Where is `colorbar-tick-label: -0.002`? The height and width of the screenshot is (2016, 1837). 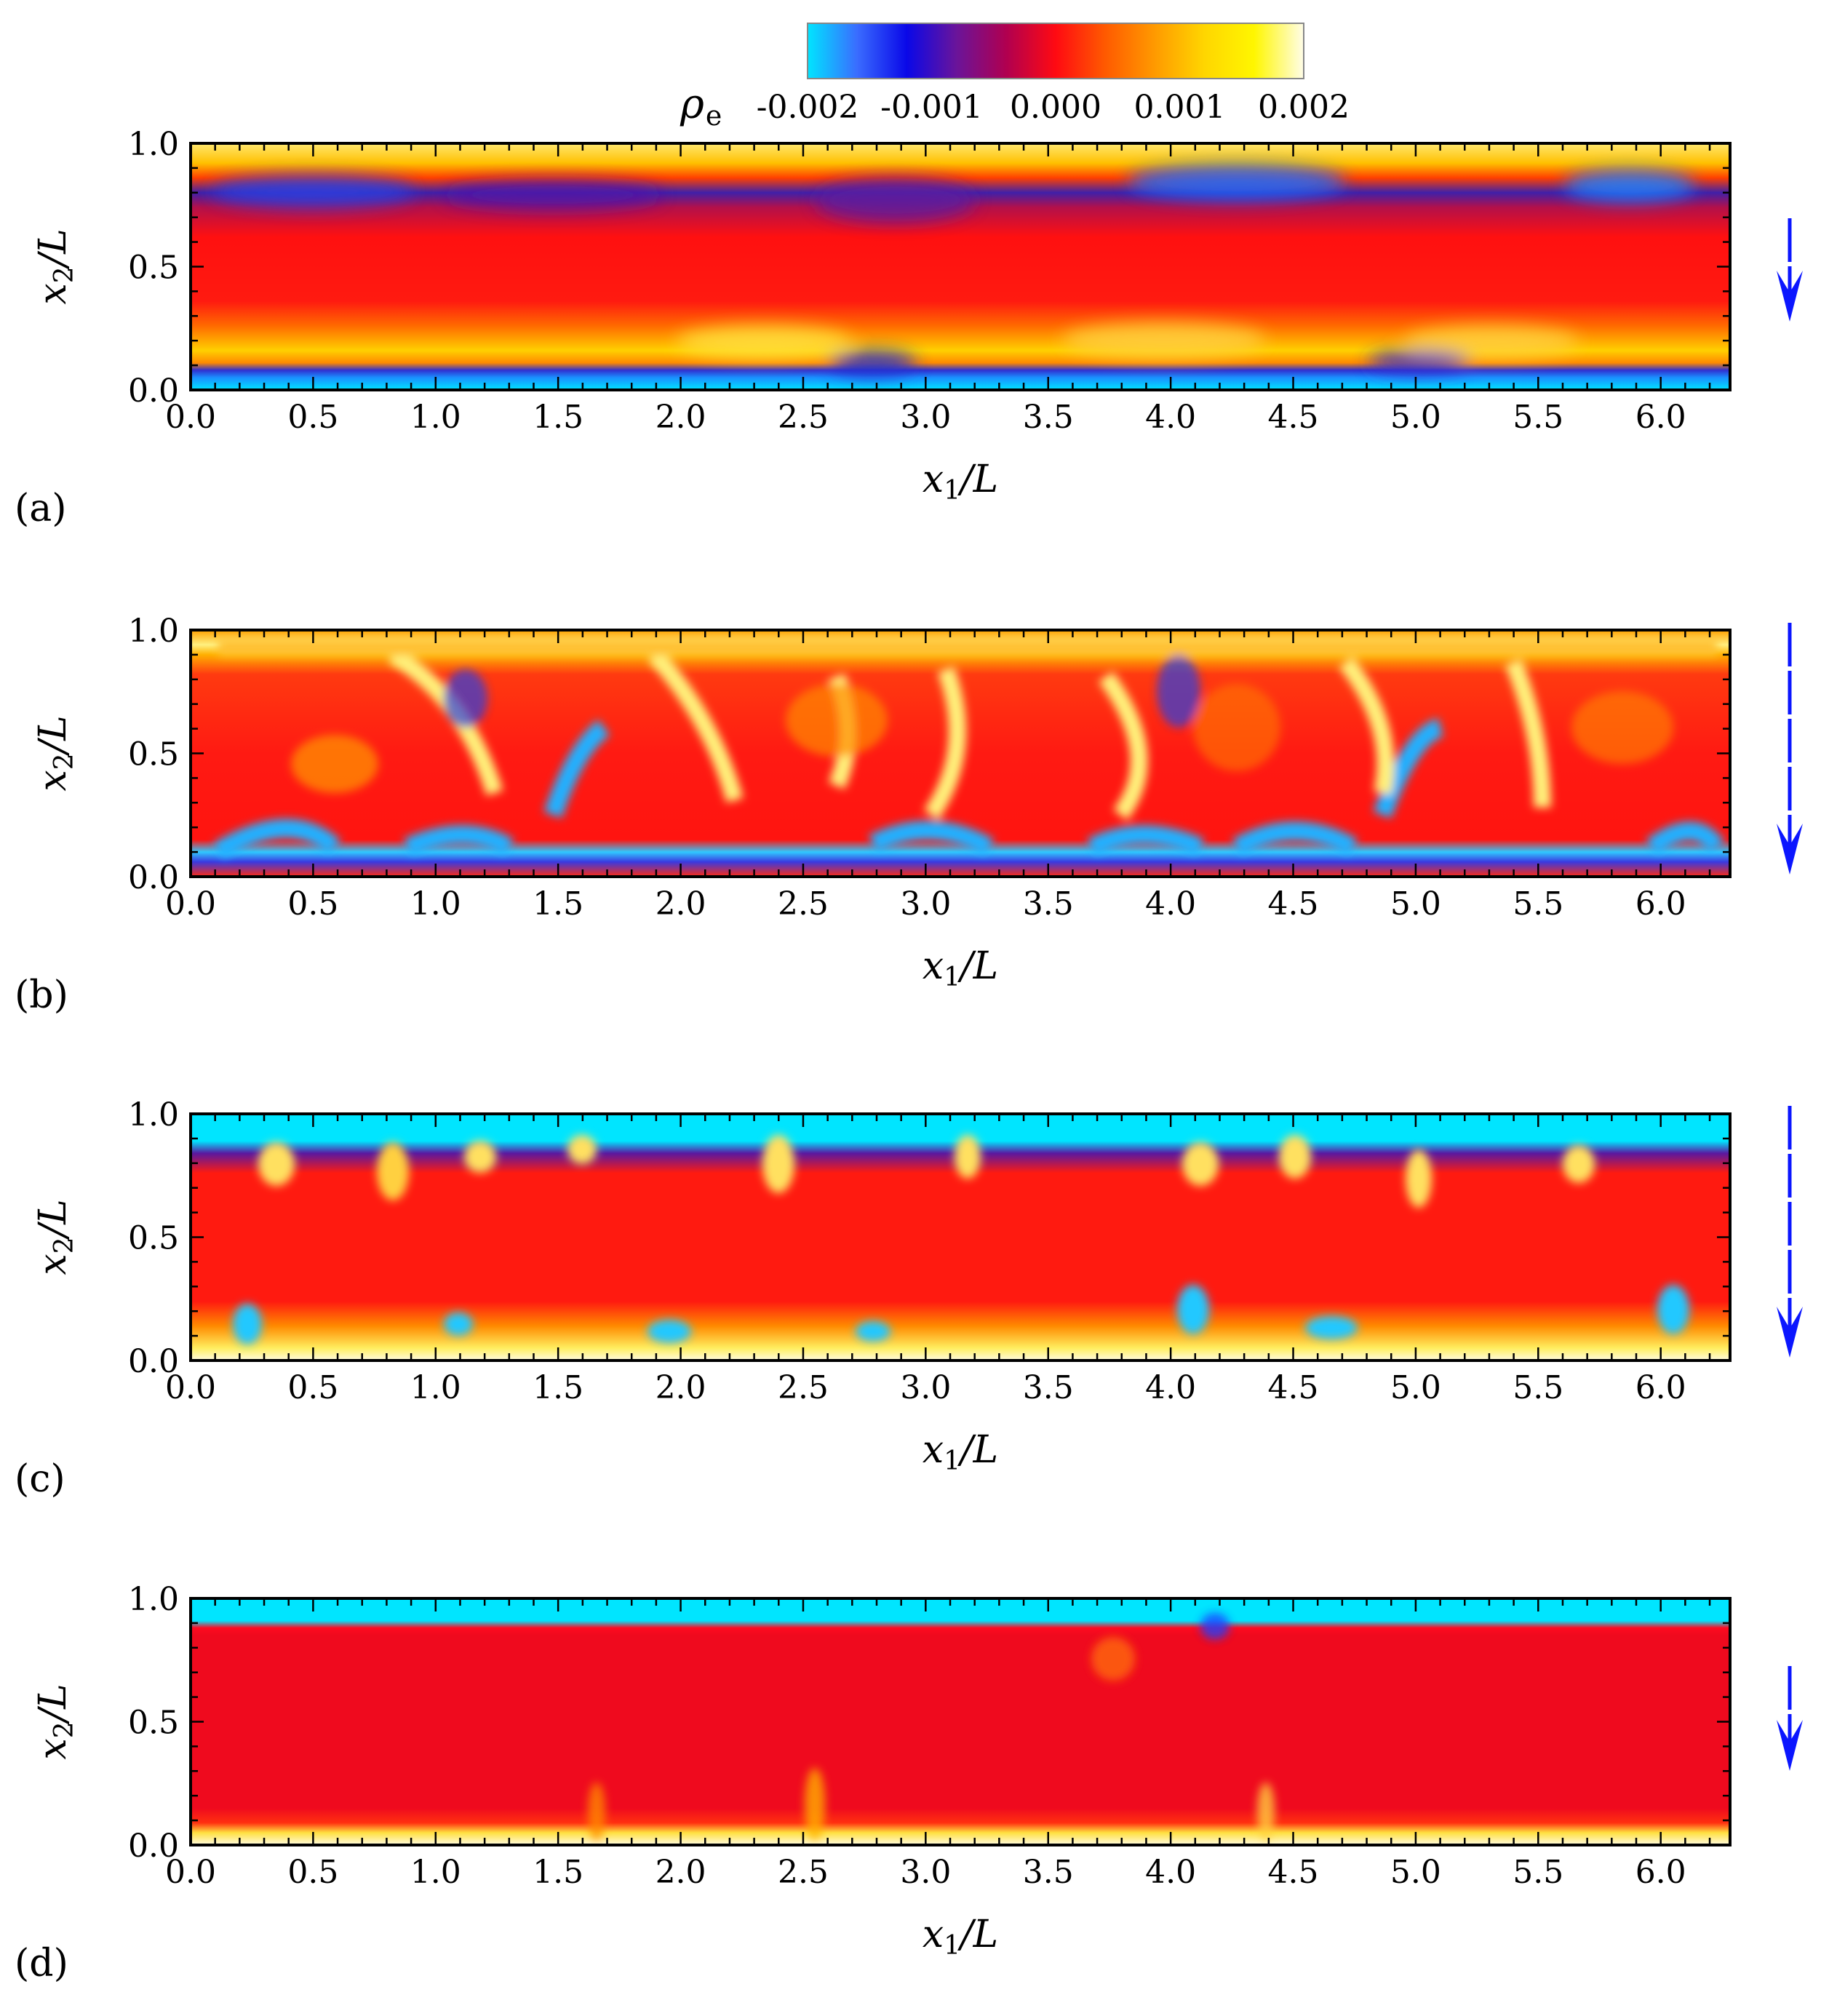 colorbar-tick-label: -0.002 is located at coordinates (808, 107).